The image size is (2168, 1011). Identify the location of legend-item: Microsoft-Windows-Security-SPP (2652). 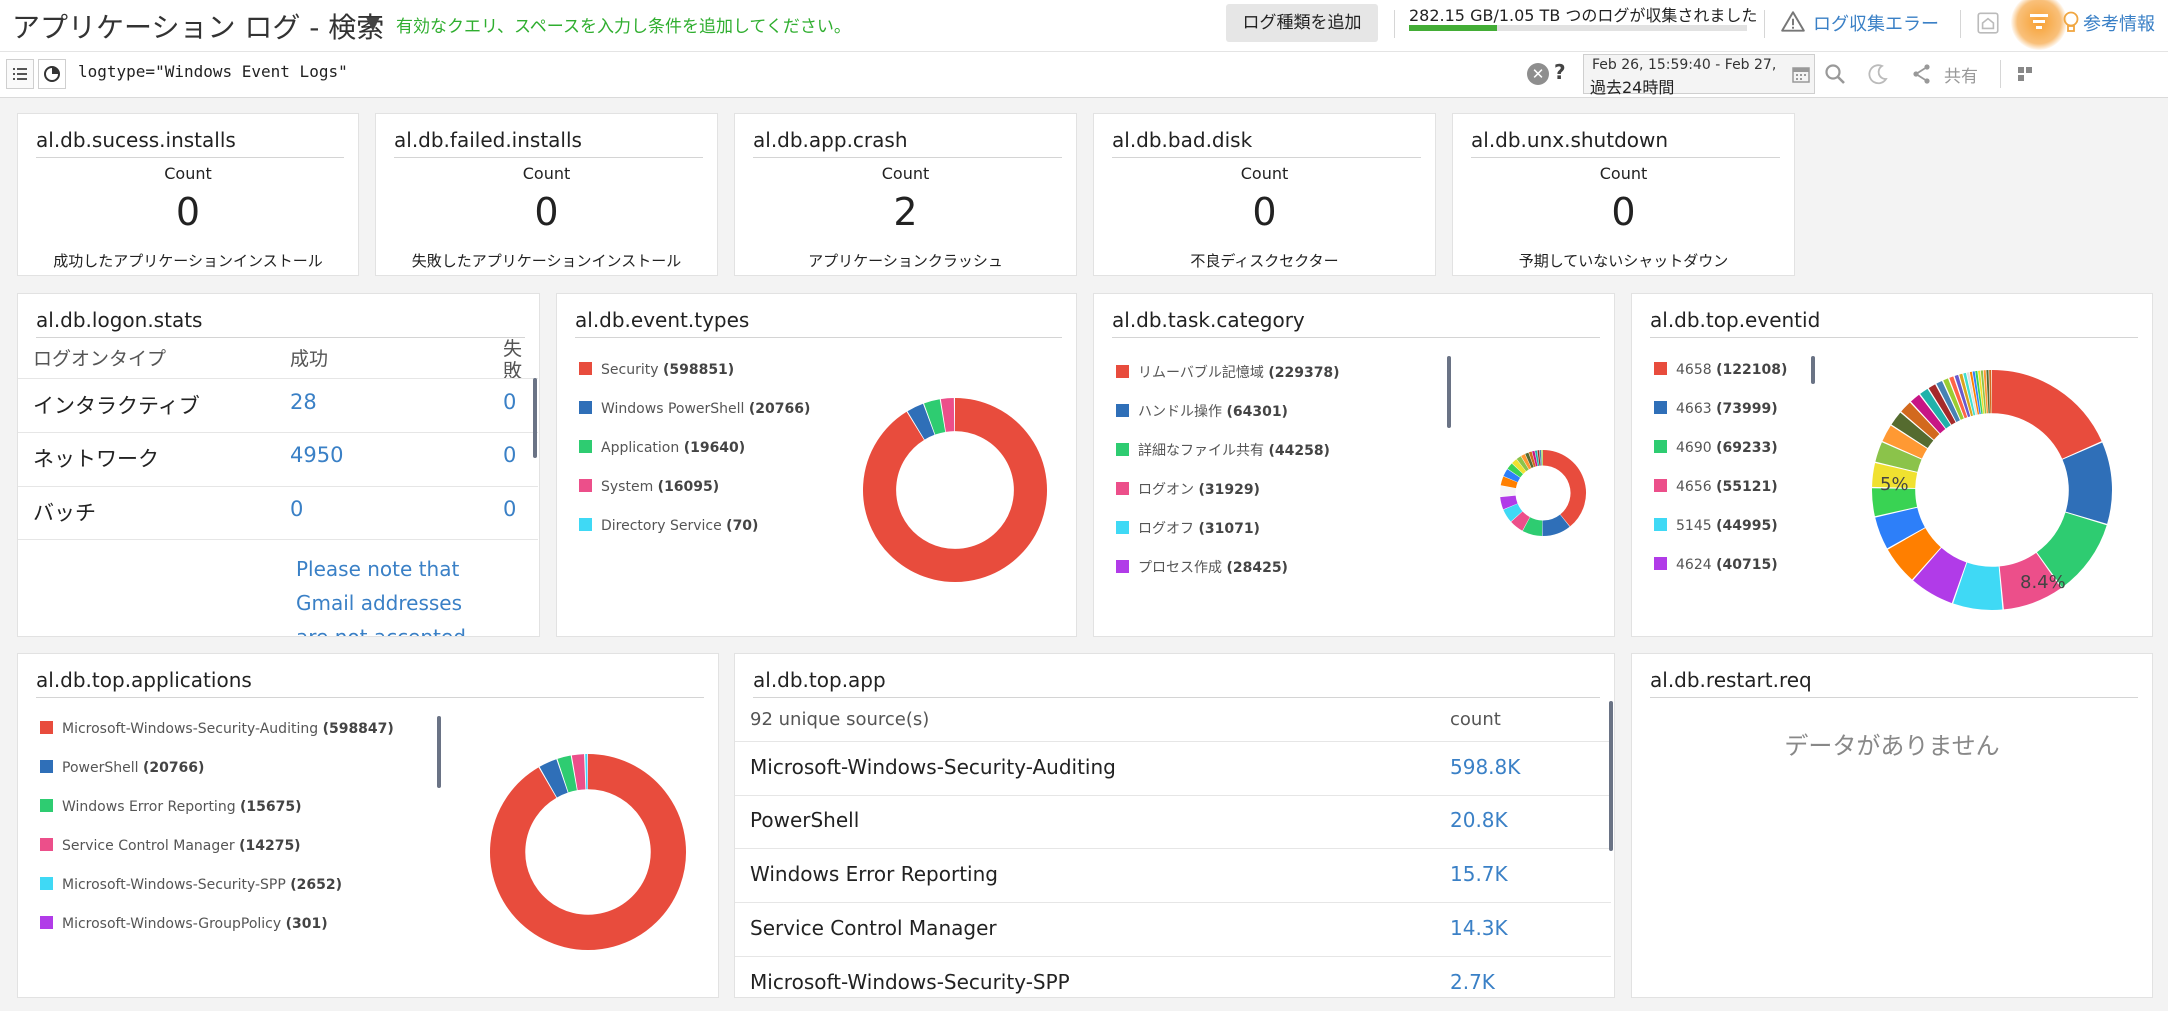
(191, 885).